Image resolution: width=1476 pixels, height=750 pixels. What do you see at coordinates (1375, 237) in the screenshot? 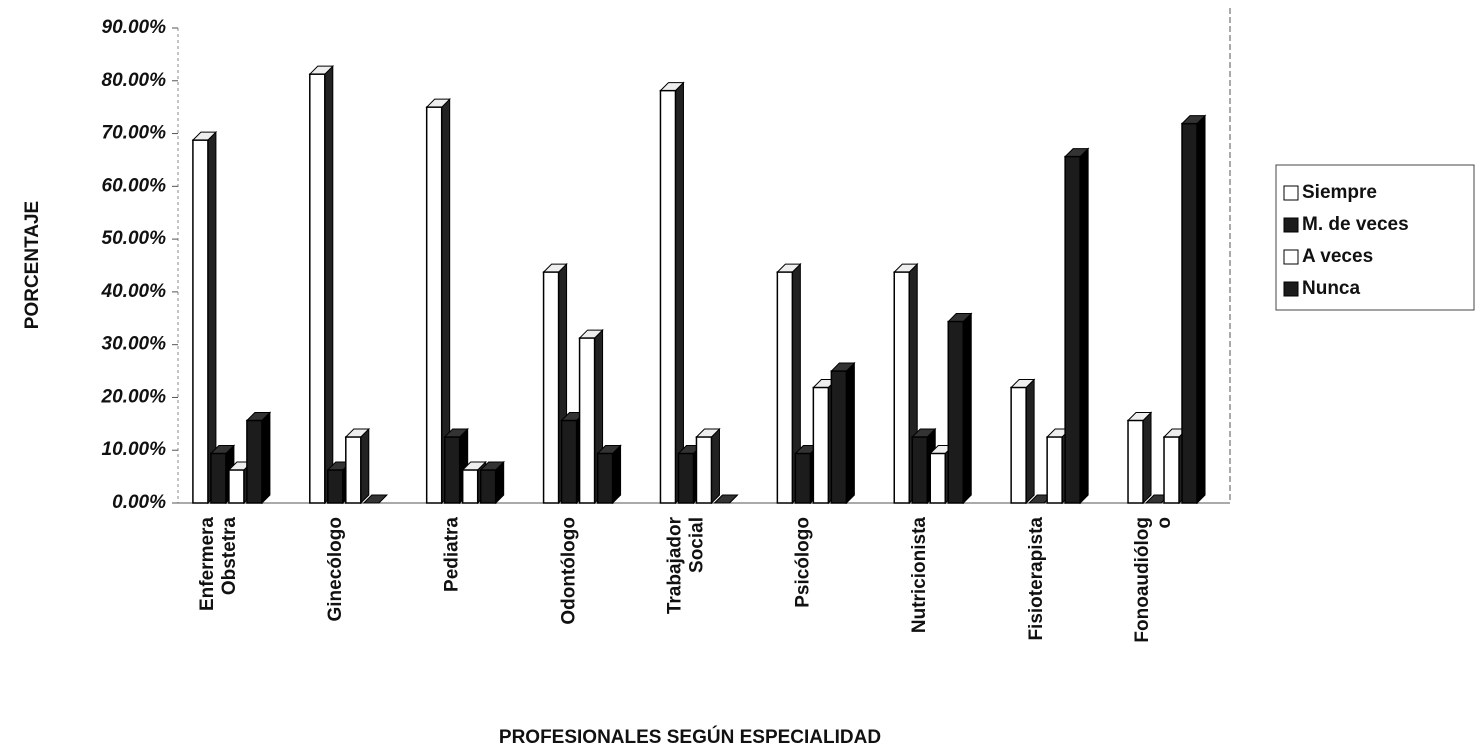
I see `legend-box` at bounding box center [1375, 237].